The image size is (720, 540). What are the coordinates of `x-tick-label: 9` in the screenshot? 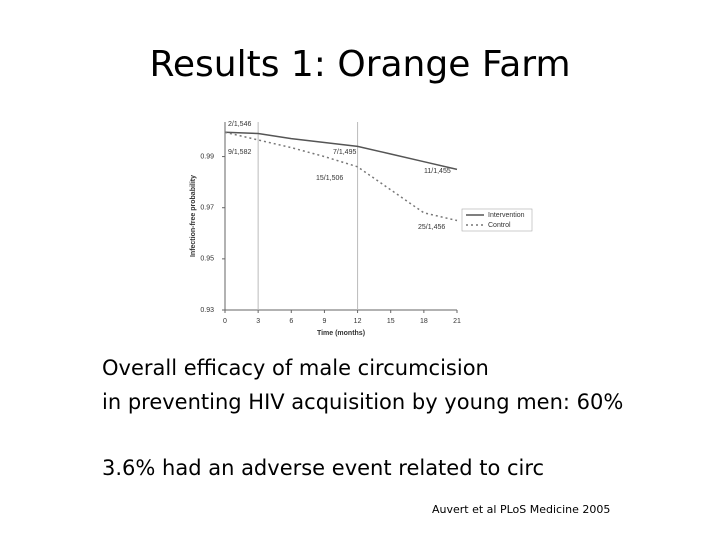 It's located at (324, 321).